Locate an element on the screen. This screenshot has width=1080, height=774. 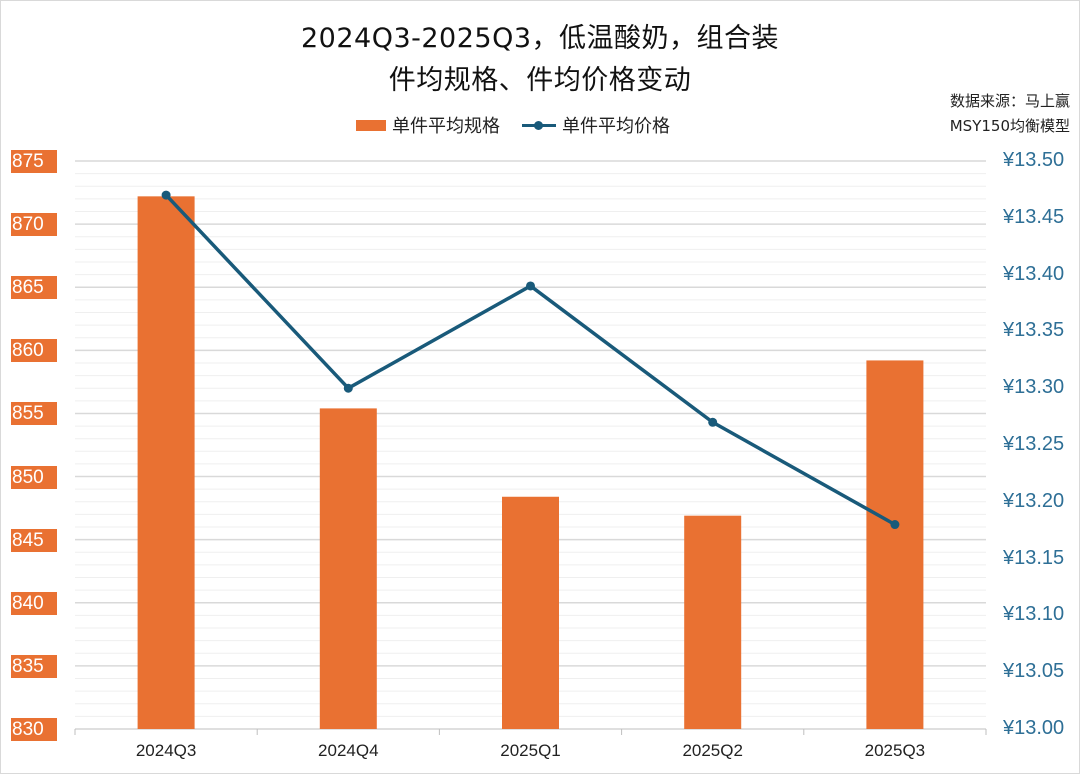
right-axis-tick: ¥13.30 is located at coordinates (1034, 387).